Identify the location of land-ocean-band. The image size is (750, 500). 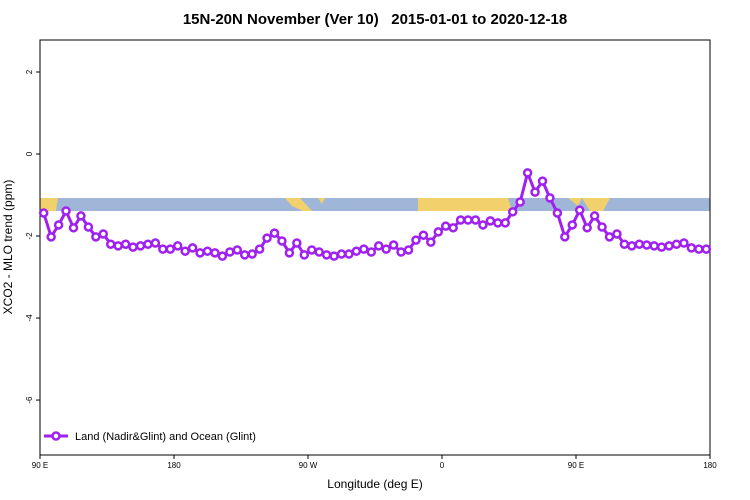
(375, 204).